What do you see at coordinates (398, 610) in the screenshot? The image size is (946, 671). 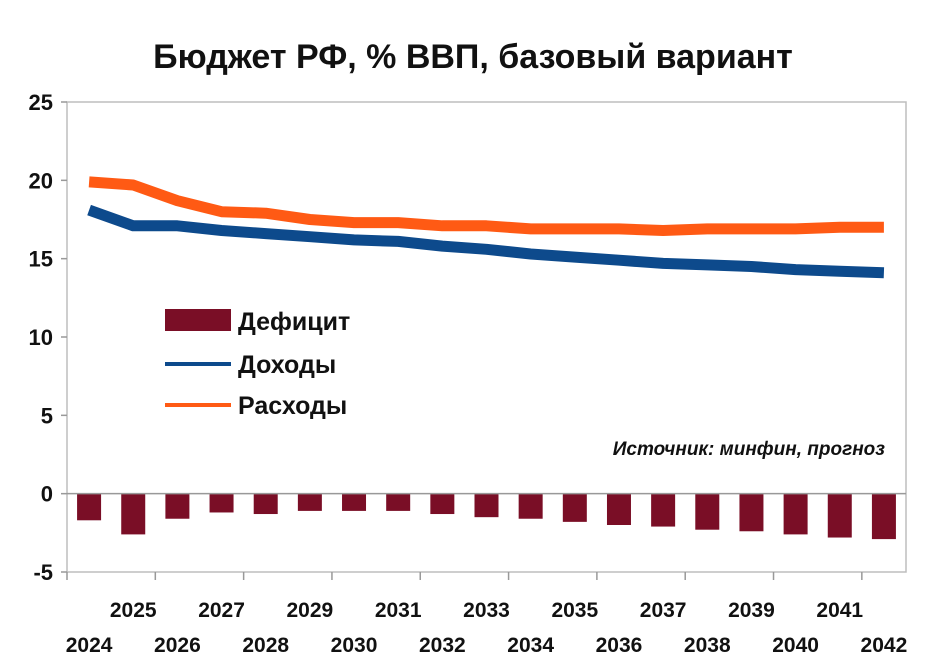 I see `x-tick-label: 2031` at bounding box center [398, 610].